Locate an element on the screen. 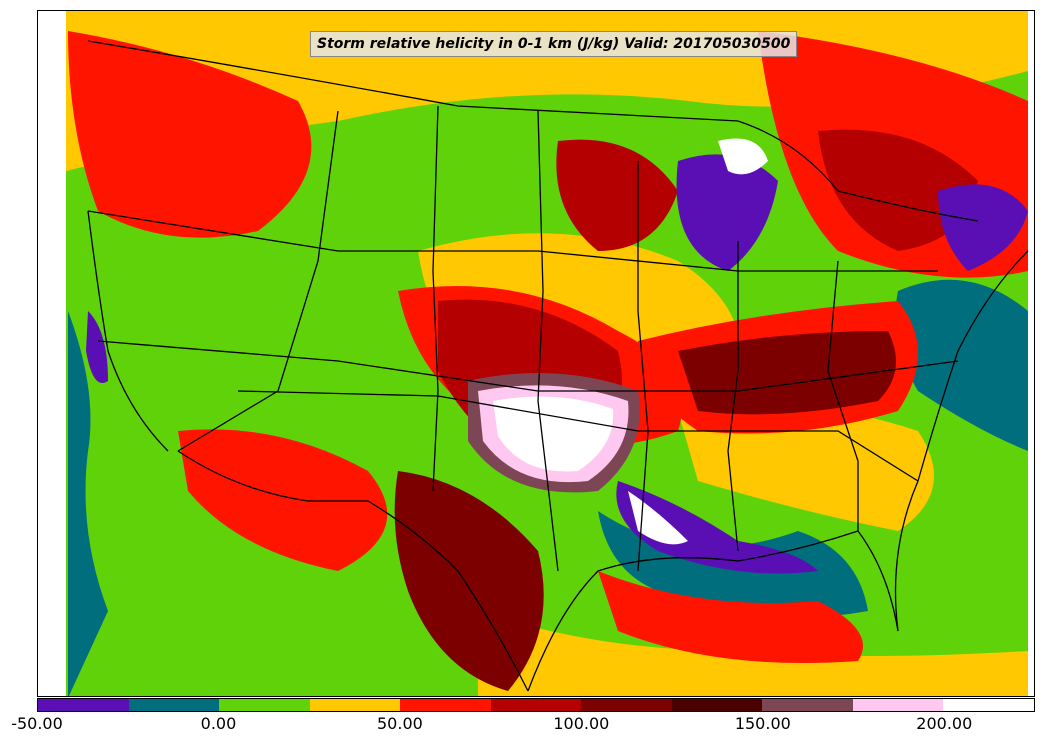 The height and width of the screenshot is (745, 1044). colorbar is located at coordinates (536, 705).